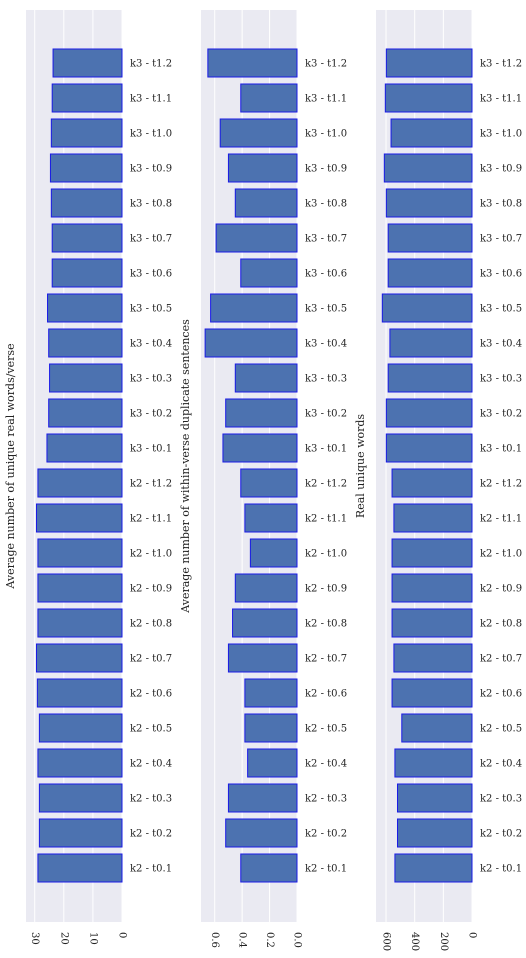  I want to click on category-label: k3 - t0.3, so click(151, 379).